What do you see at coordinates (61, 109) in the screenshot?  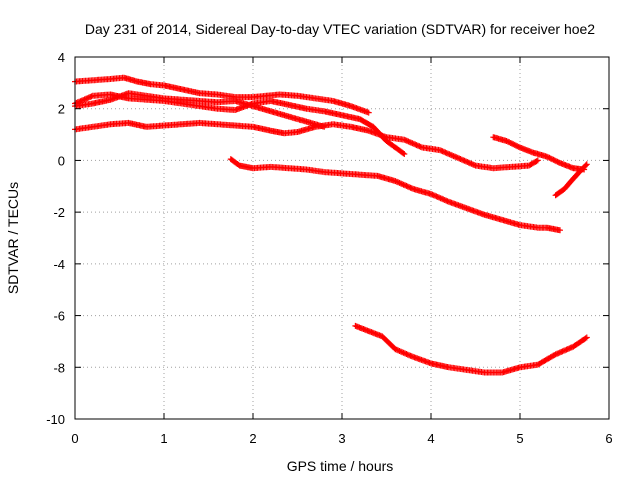 I see `y-tick-label: 2` at bounding box center [61, 109].